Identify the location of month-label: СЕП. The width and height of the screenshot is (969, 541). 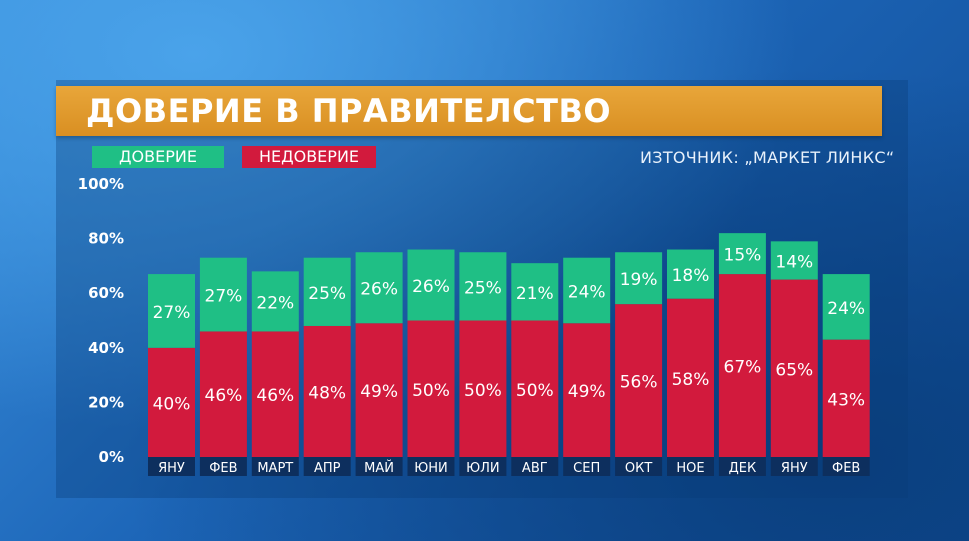
(586, 468).